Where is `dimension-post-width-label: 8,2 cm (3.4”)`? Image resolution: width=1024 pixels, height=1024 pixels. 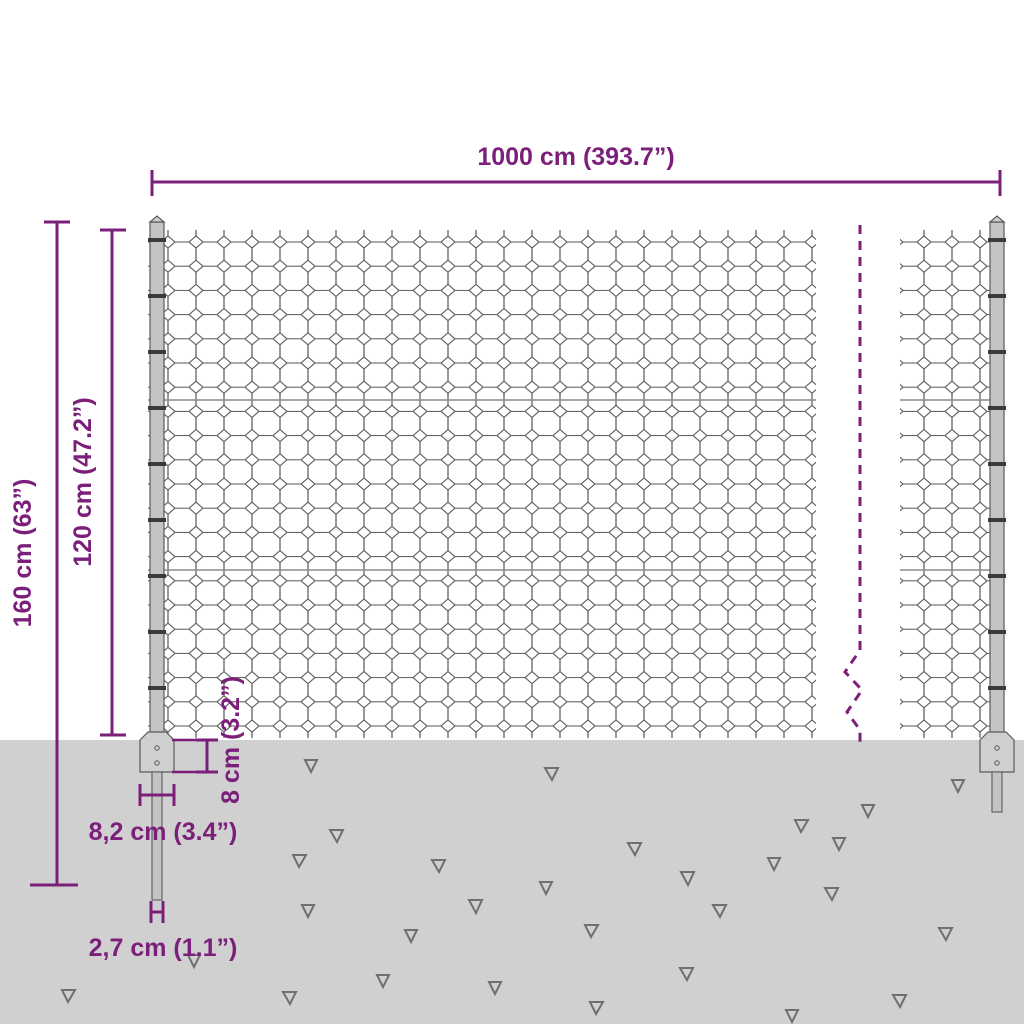
dimension-post-width-label: 8,2 cm (3.4”) is located at coordinates (163, 832).